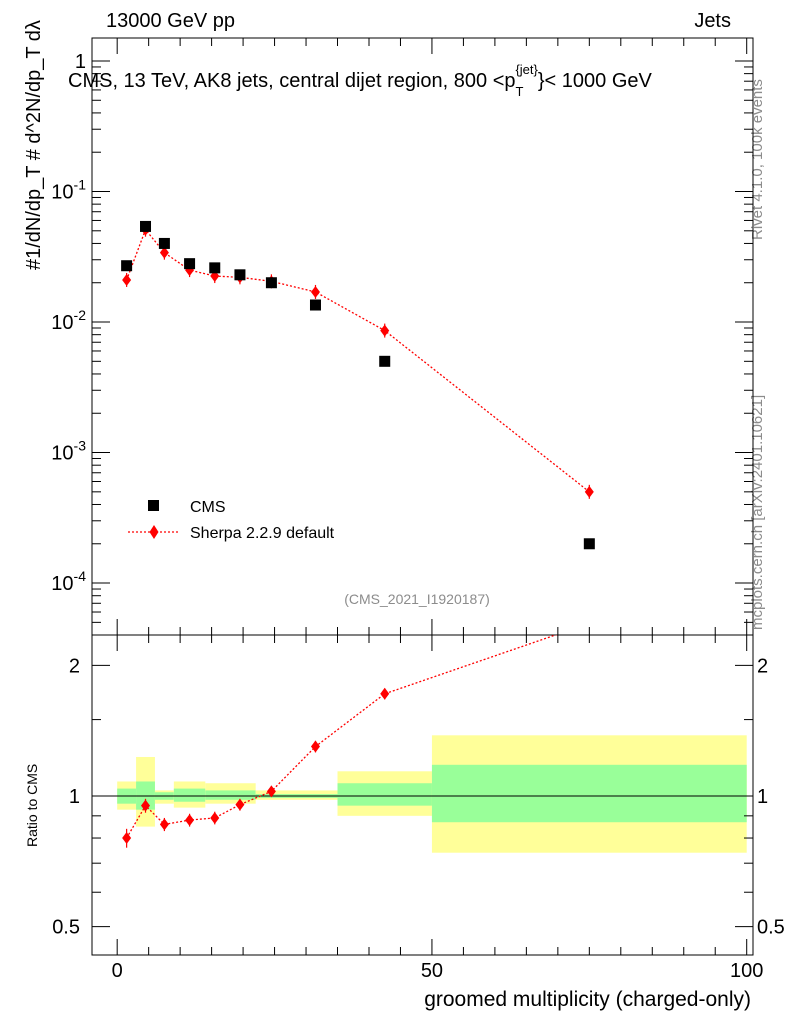 This screenshot has width=786, height=1024. What do you see at coordinates (587, 999) in the screenshot?
I see `x-axis-label: groomed multiplicity (charged-only)` at bounding box center [587, 999].